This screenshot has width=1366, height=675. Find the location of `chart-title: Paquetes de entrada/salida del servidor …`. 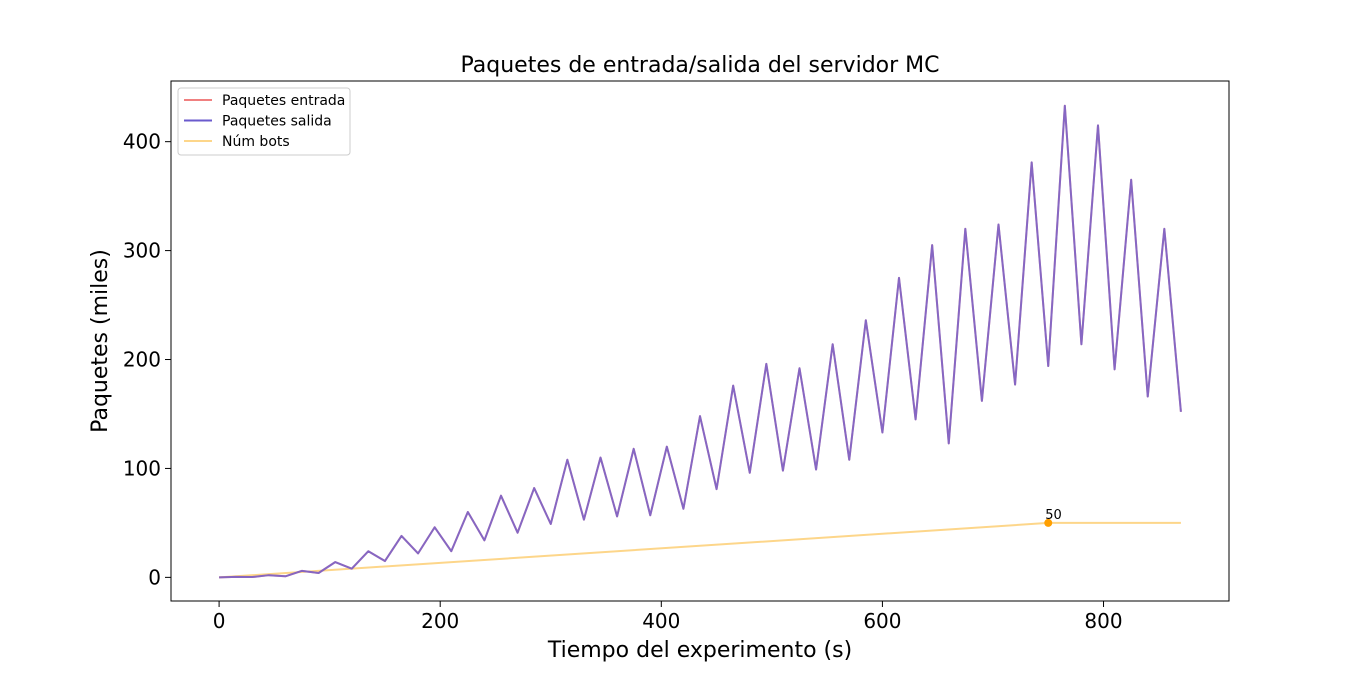

chart-title: Paquetes de entrada/salida del servidor … is located at coordinates (700, 65).